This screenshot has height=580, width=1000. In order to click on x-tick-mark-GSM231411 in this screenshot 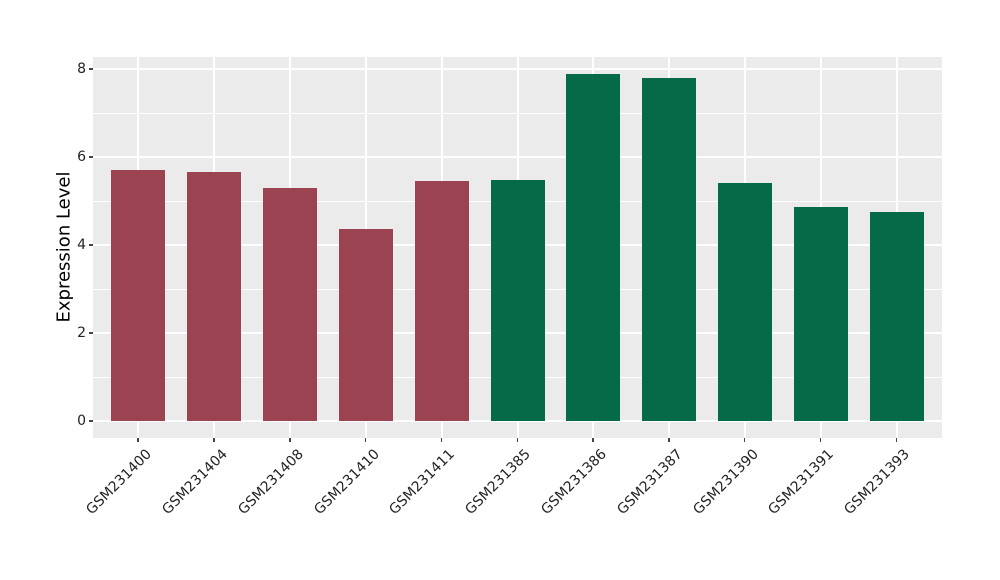, I will do `click(441, 440)`.